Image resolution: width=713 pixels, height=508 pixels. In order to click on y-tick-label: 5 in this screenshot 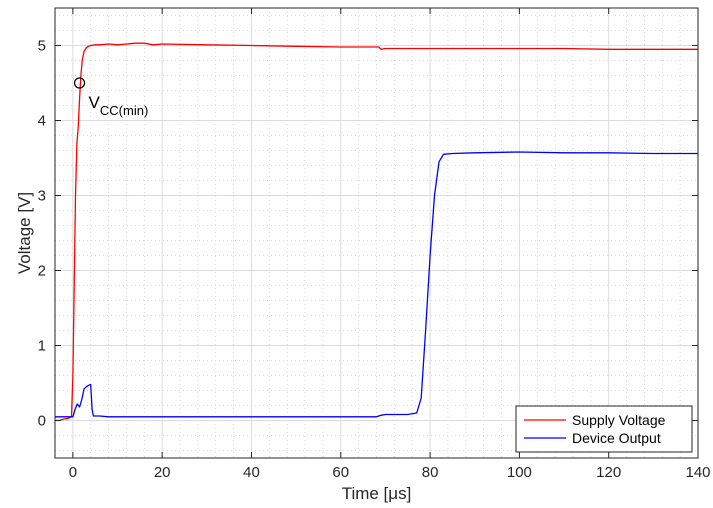, I will do `click(42, 46)`.